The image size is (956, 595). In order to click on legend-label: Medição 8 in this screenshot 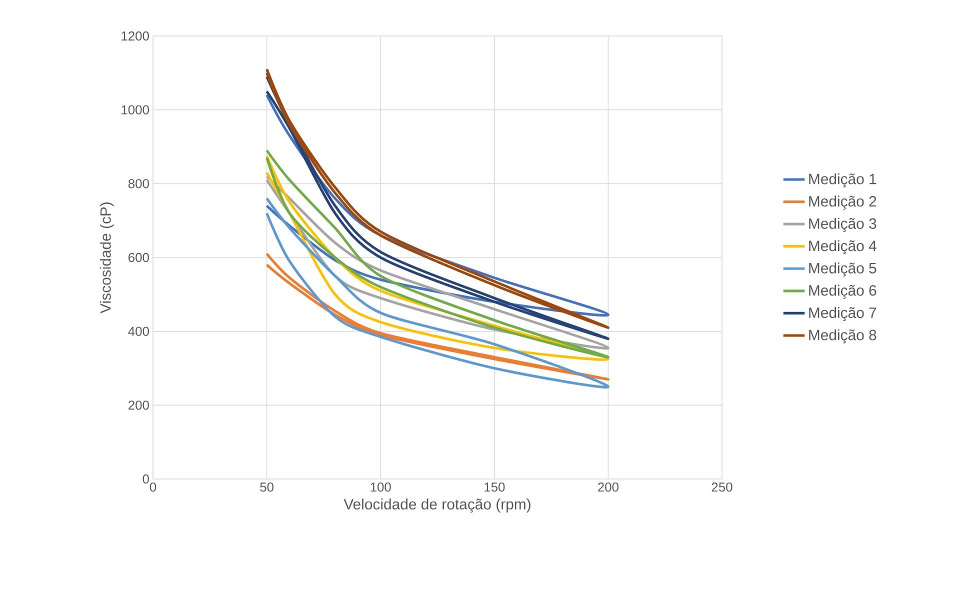, I will do `click(842, 336)`.